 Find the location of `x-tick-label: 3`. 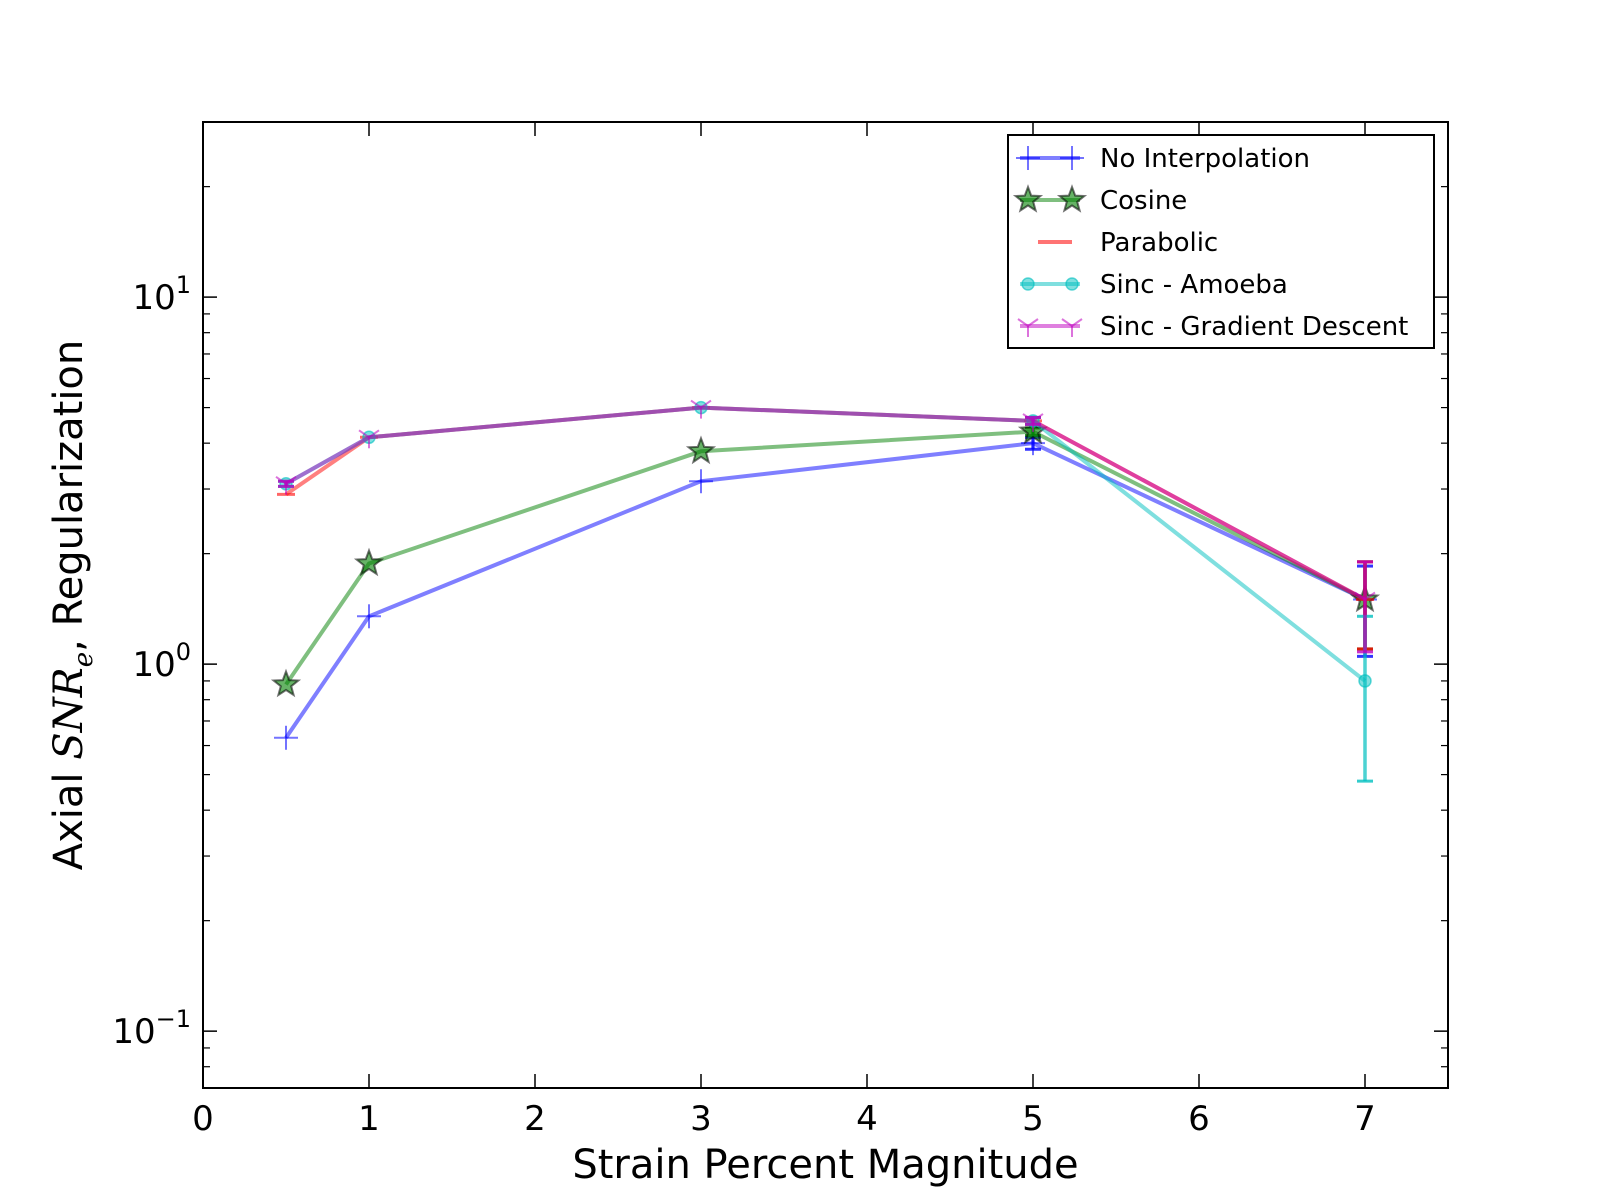

x-tick-label: 3 is located at coordinates (701, 1119).